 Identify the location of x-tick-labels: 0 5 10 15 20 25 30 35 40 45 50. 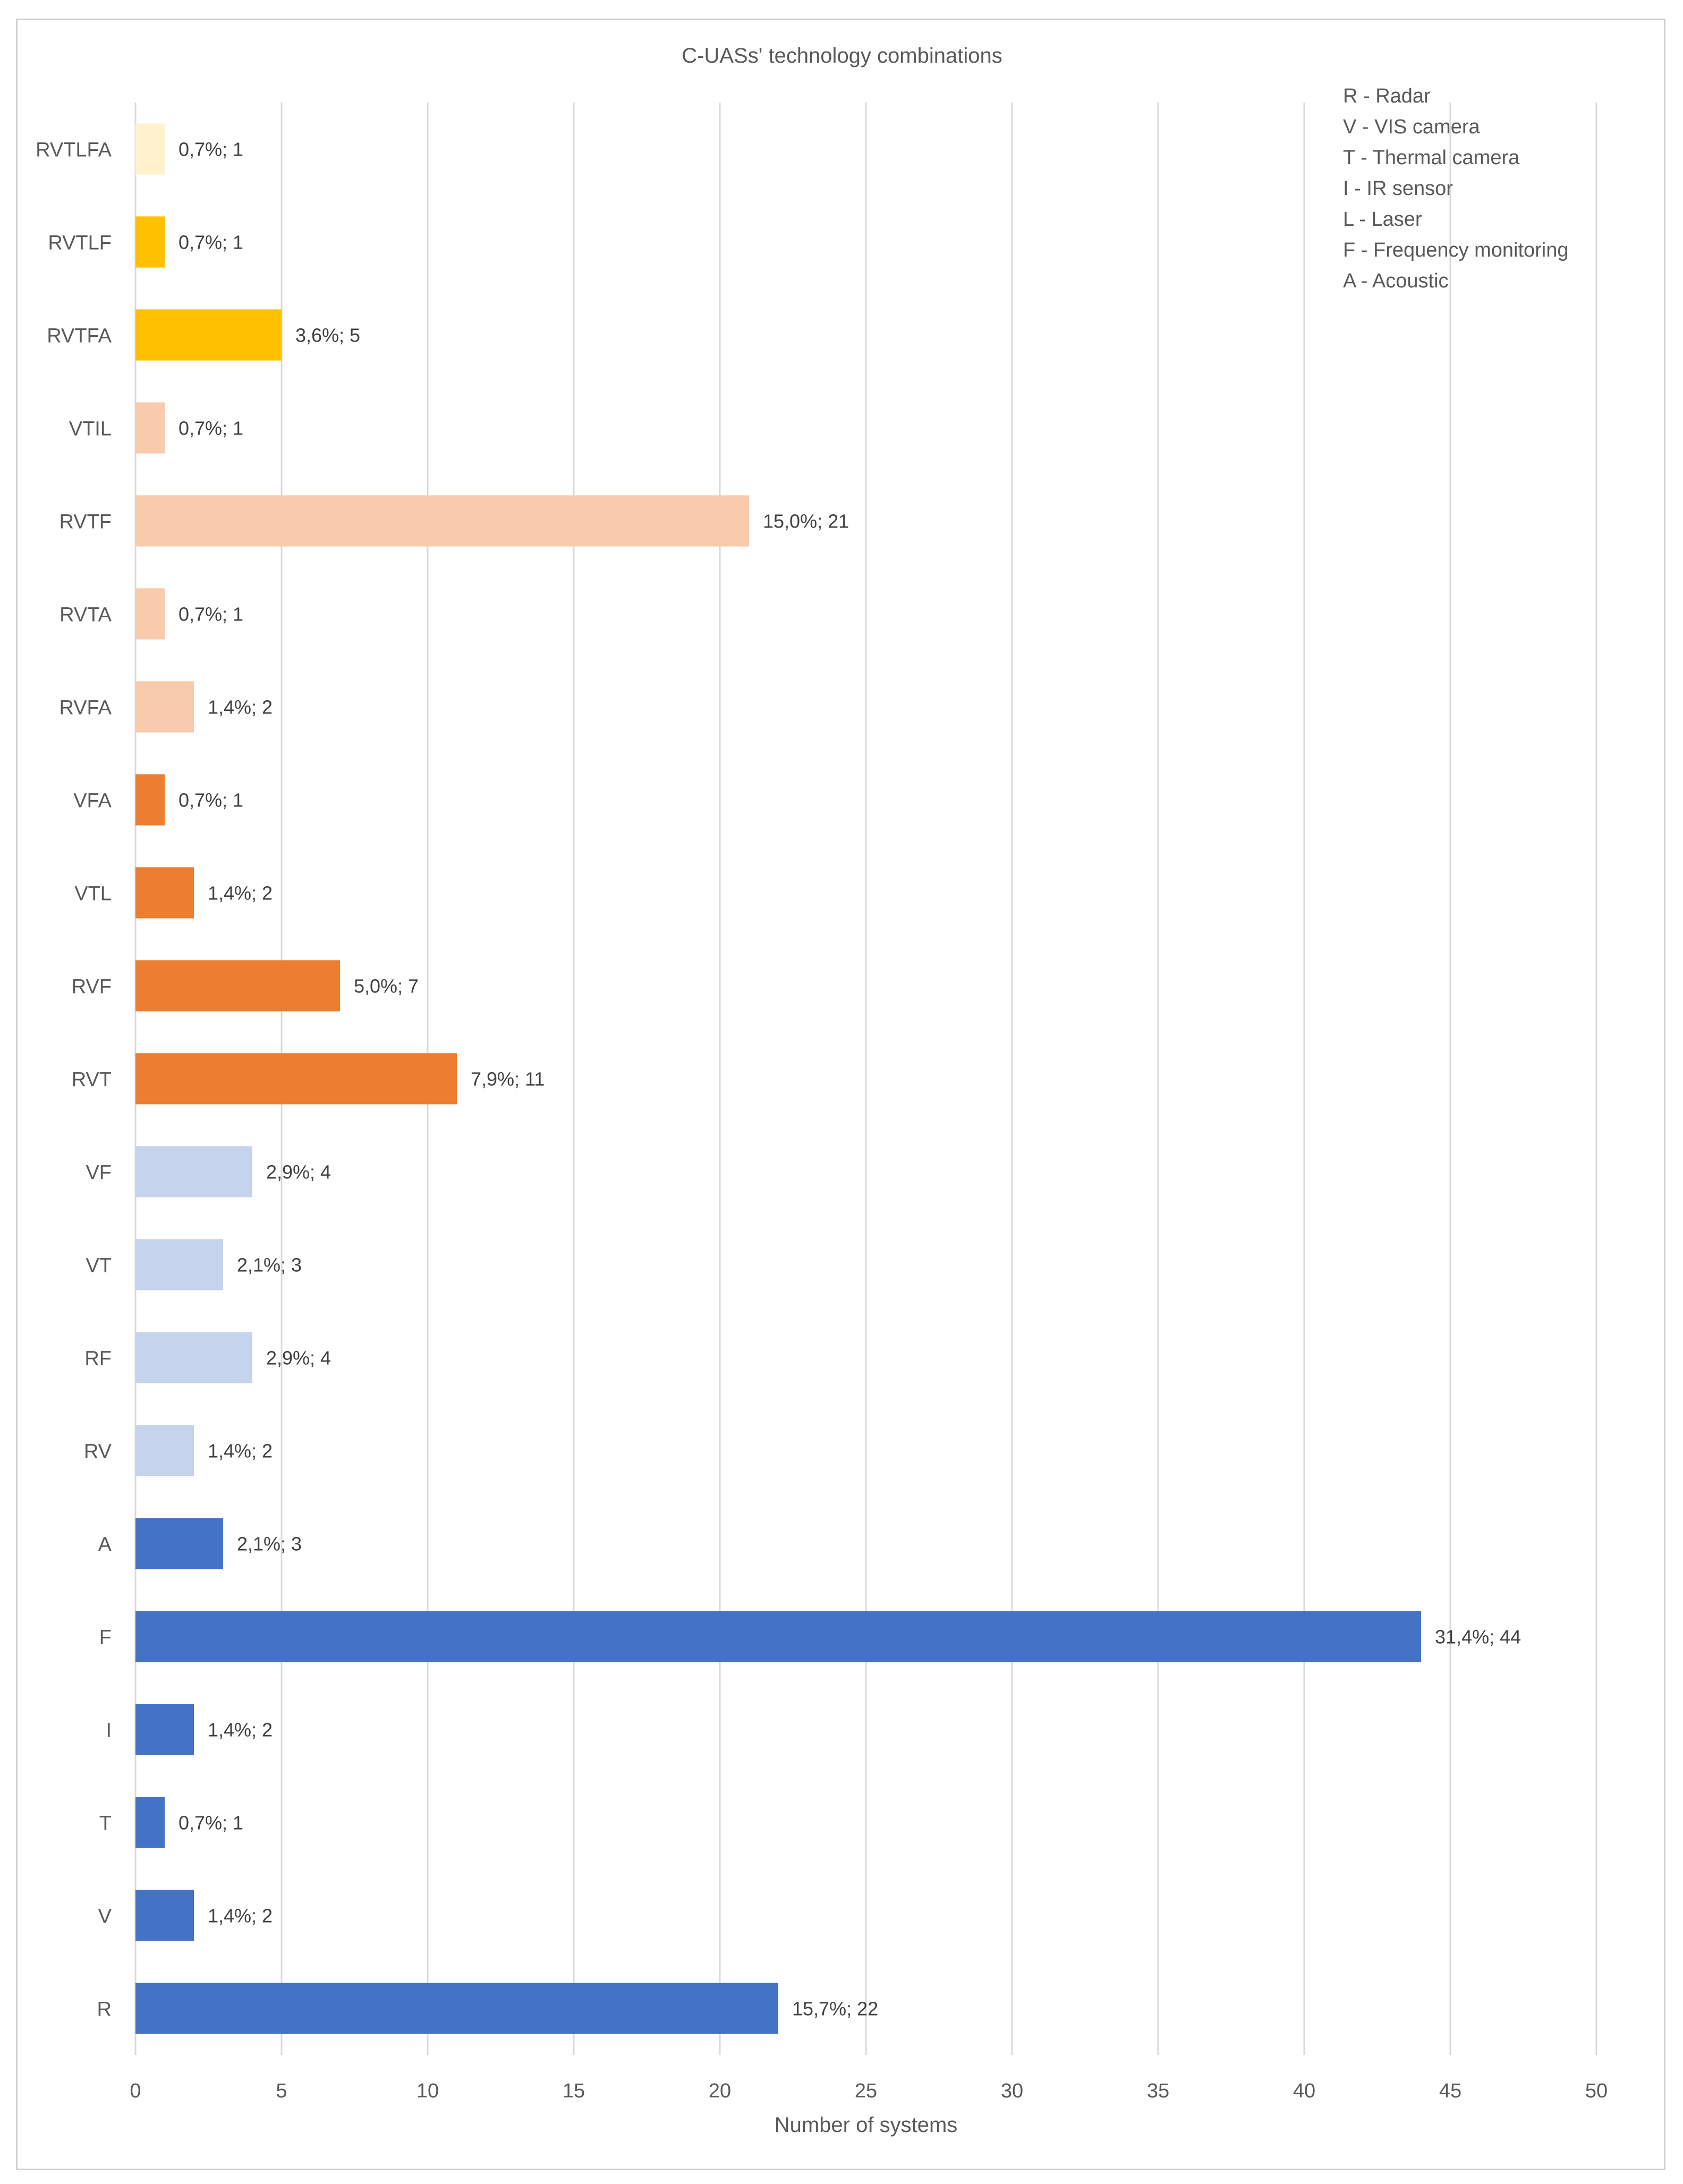
(869, 2091).